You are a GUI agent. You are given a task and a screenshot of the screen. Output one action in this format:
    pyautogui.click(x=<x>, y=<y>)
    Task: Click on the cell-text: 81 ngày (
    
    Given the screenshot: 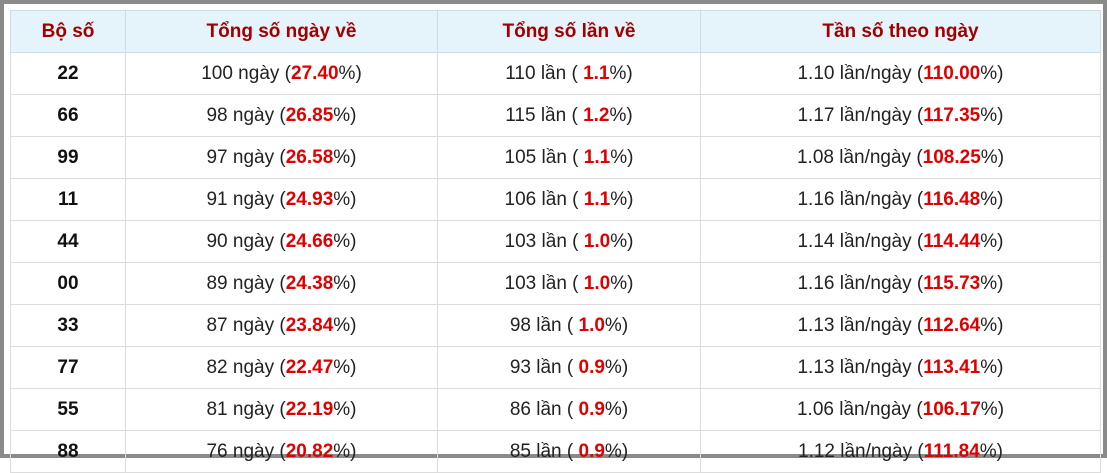 What is the action you would take?
    pyautogui.click(x=246, y=409)
    